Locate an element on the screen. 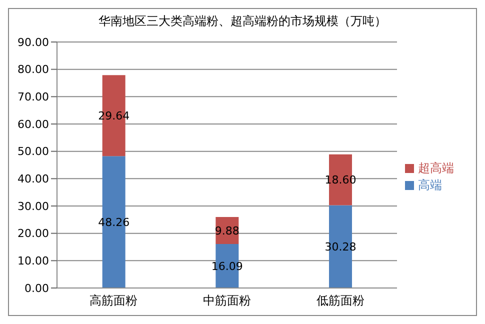 Image resolution: width=485 pixels, height=324 pixels. y-tick-label: 10.00 is located at coordinates (33, 261).